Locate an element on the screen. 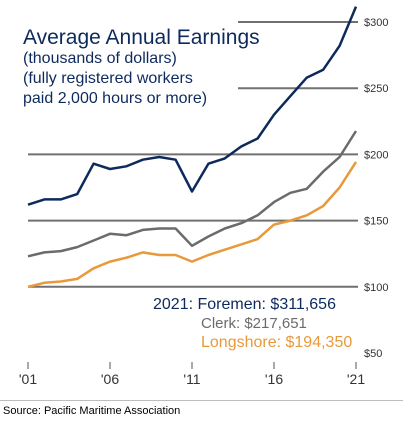 The height and width of the screenshot is (422, 403). summary-clerk: Clerk: $217,651 is located at coordinates (254, 323).